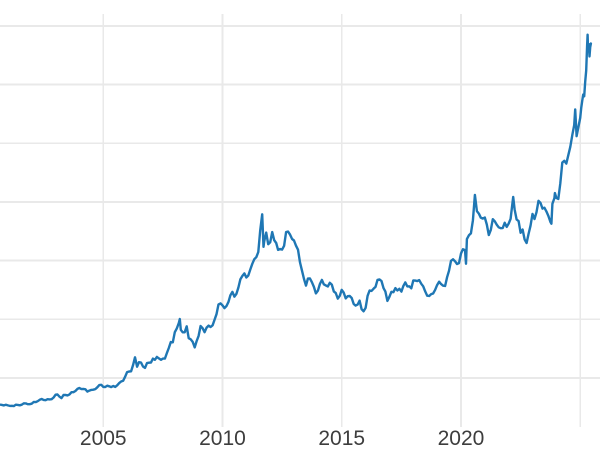 The width and height of the screenshot is (600, 450). What do you see at coordinates (461, 438) in the screenshot?
I see `x-tick-label: 2020` at bounding box center [461, 438].